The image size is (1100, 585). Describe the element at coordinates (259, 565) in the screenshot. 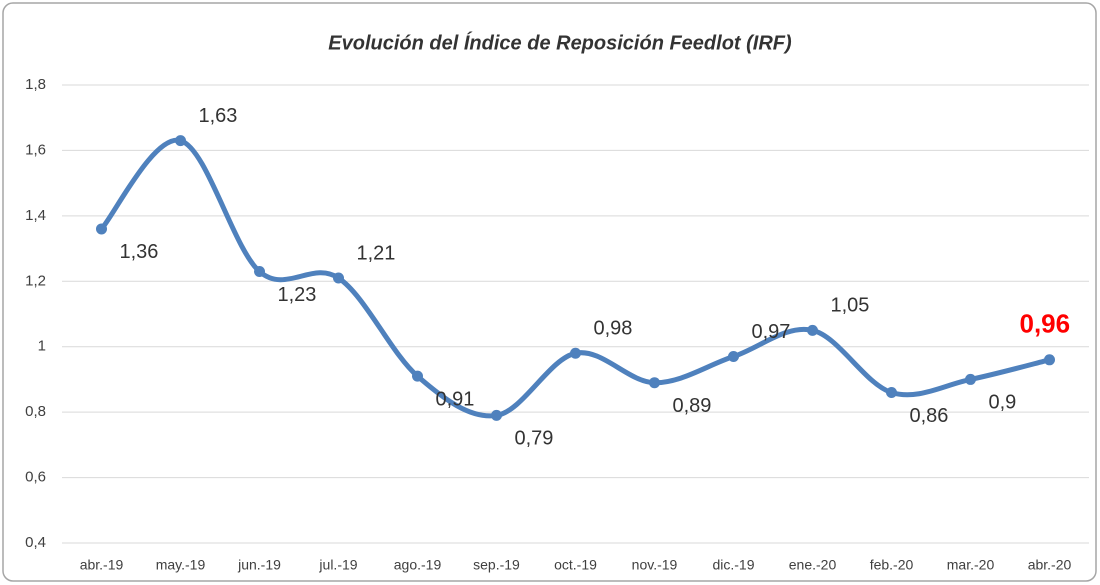

I see `x-tick-label: jun.-19` at that location.